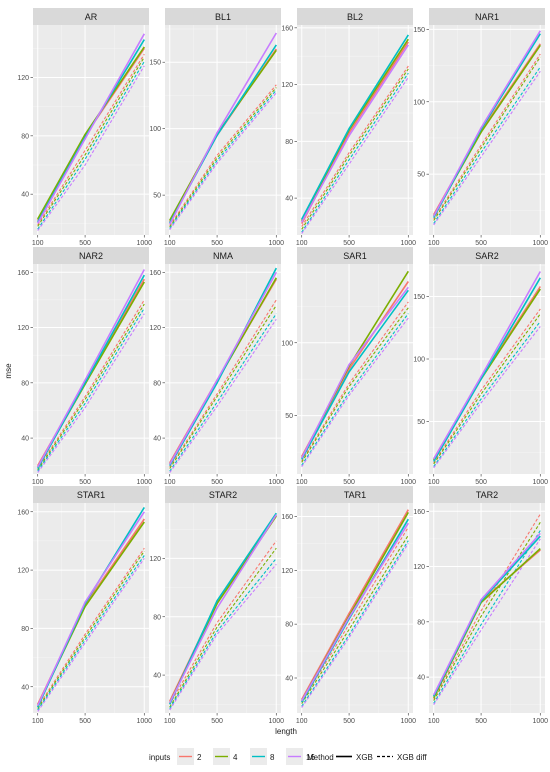  I want to click on facet-panel: TAR1 100 500 1000 40 80 120 160, so click(348, 605).